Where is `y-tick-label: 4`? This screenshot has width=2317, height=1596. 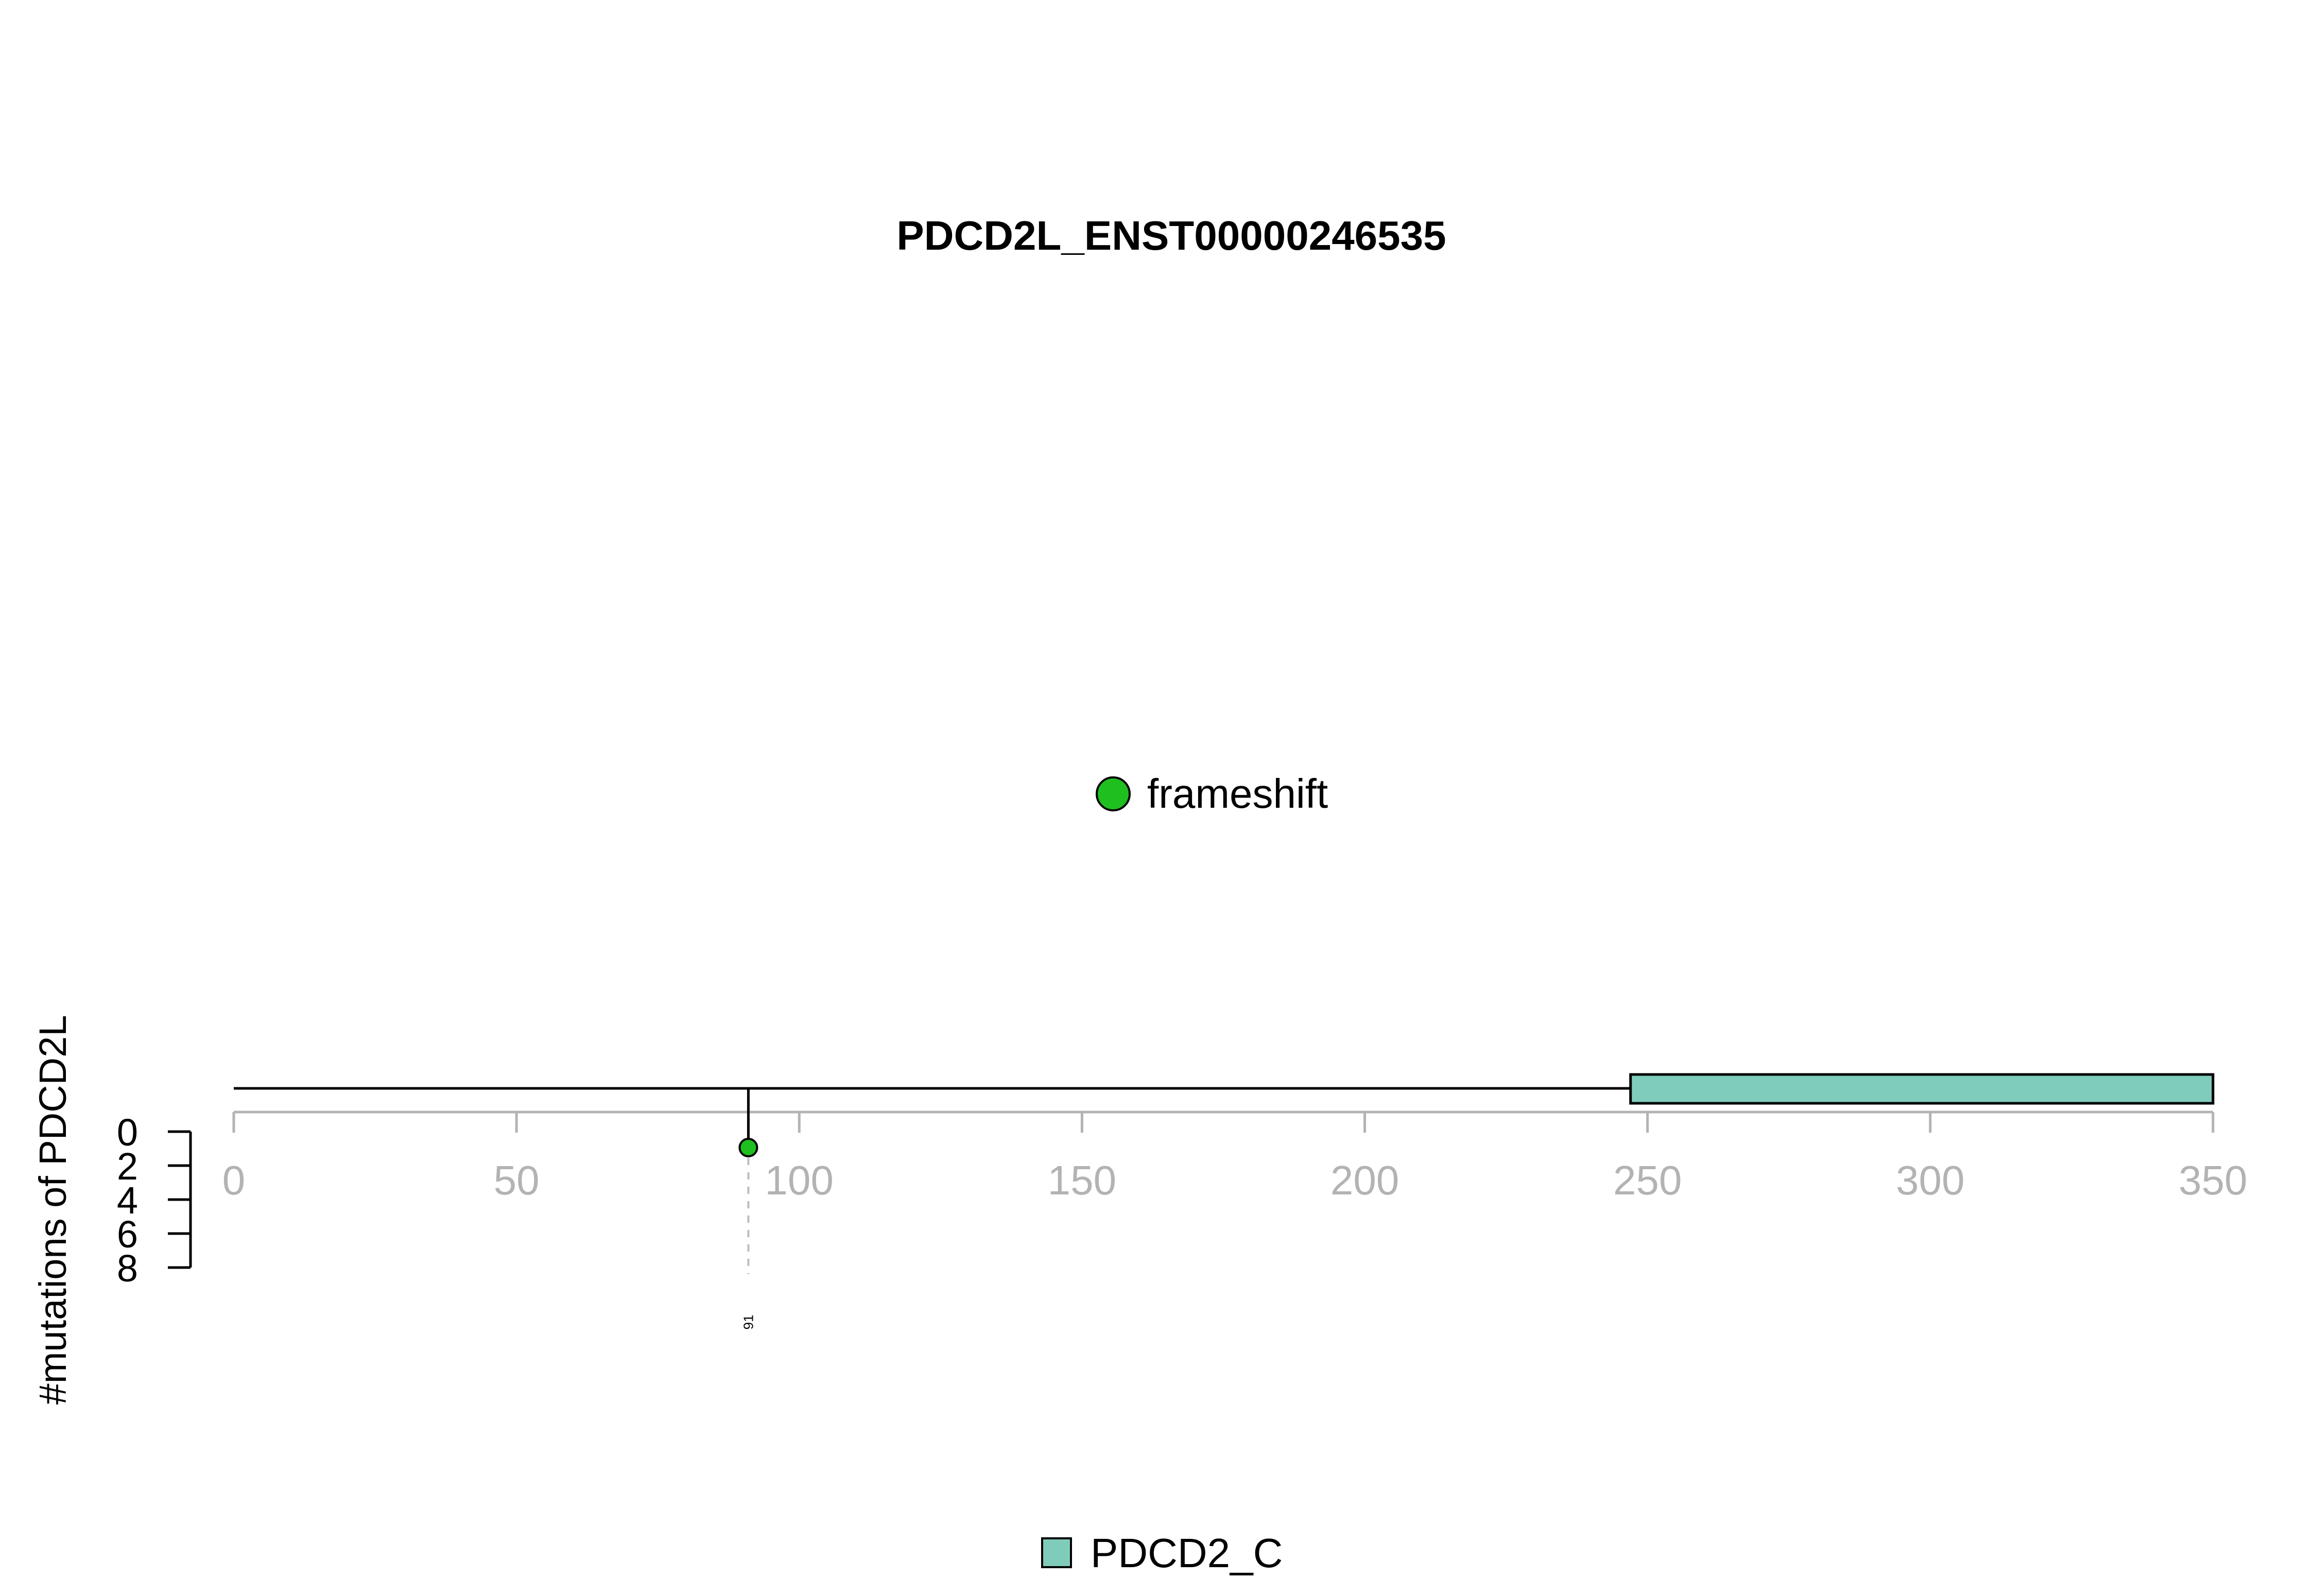
y-tick-label: 4 is located at coordinates (127, 1200).